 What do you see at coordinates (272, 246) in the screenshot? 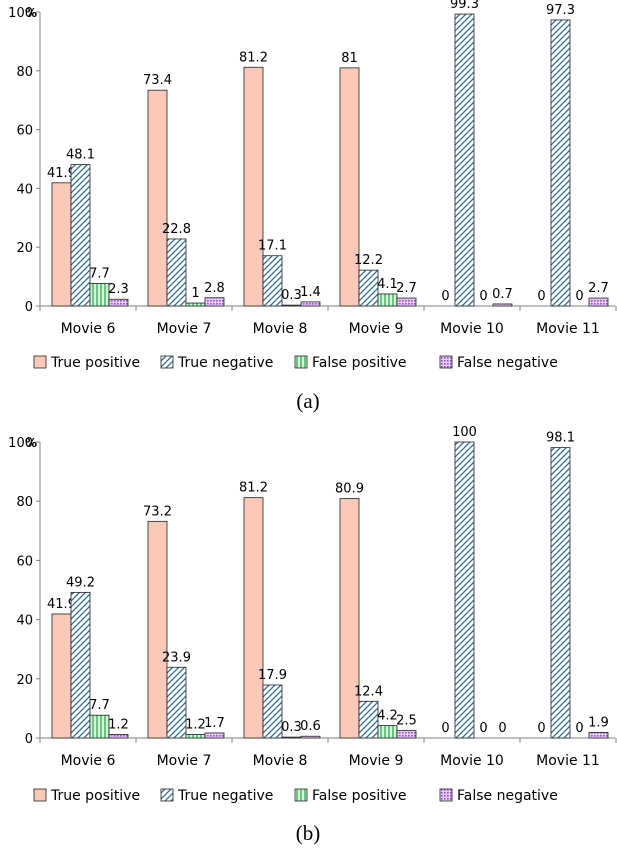
I see `data-label-true-negative: 17.1` at bounding box center [272, 246].